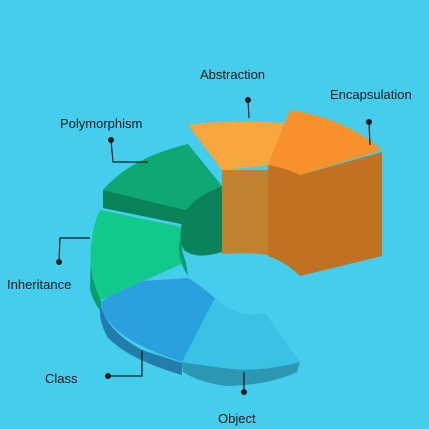 The width and height of the screenshot is (429, 429). What do you see at coordinates (241, 374) in the screenshot?
I see `segment-object-side` at bounding box center [241, 374].